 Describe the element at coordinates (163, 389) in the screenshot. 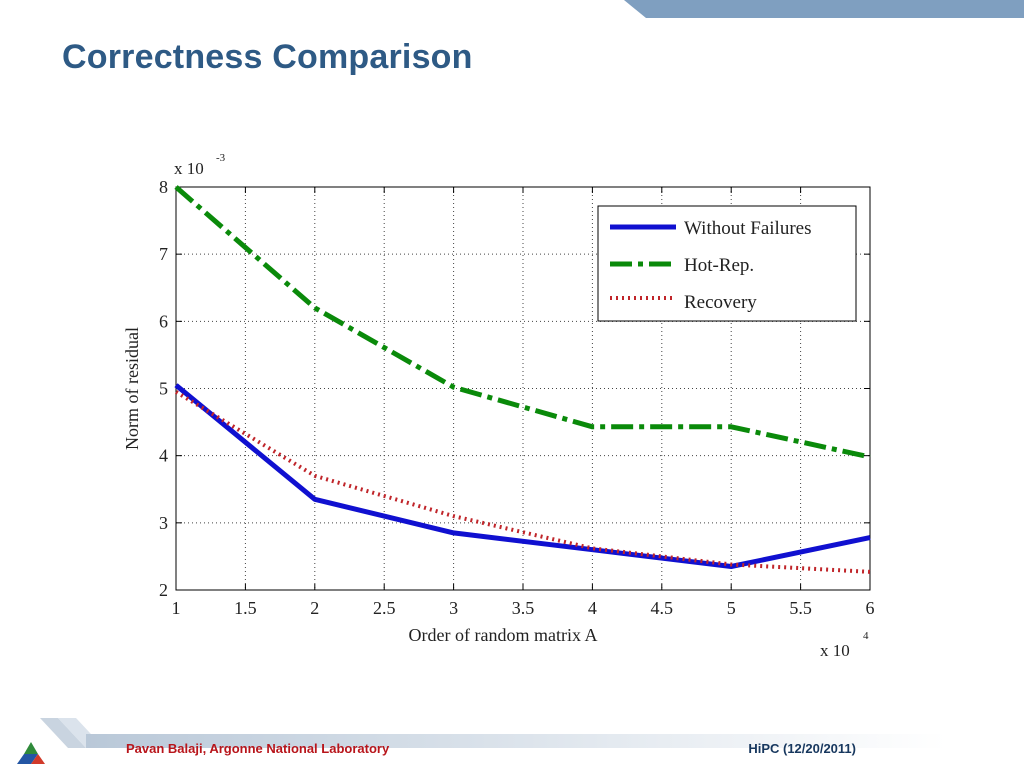

I see `y-tick-label: 5` at that location.